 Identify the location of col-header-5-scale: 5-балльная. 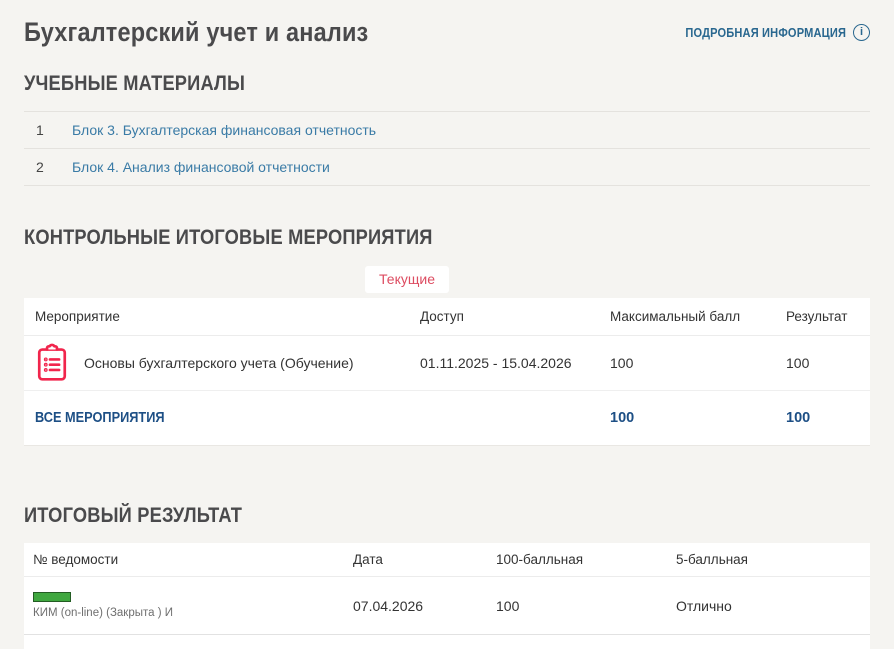
(712, 559).